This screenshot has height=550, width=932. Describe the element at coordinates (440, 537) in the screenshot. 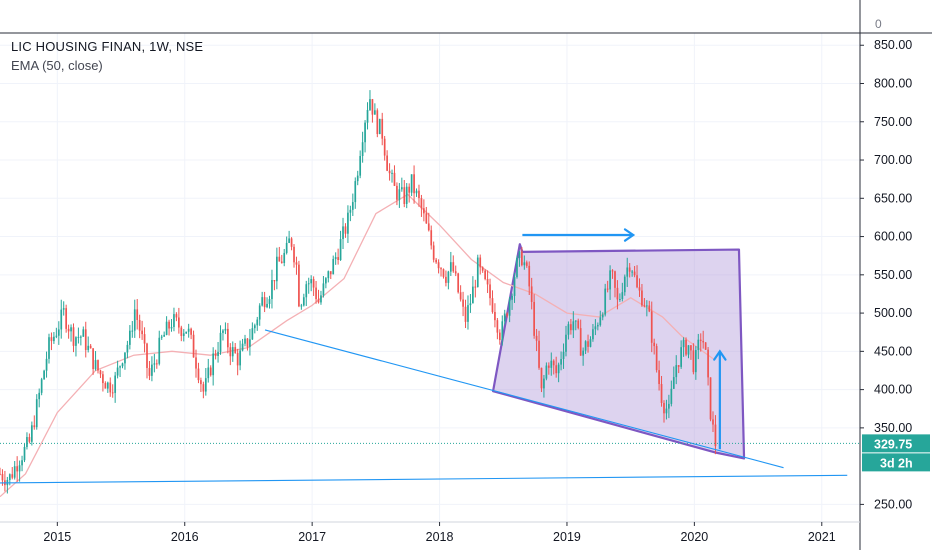

I see `time-tick-label: 2018` at that location.